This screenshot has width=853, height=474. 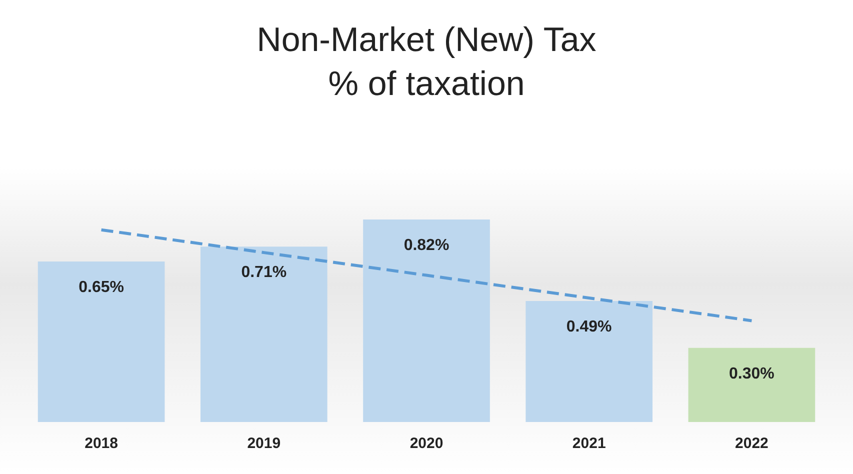 What do you see at coordinates (751, 373) in the screenshot?
I see `data-label: 0.30%` at bounding box center [751, 373].